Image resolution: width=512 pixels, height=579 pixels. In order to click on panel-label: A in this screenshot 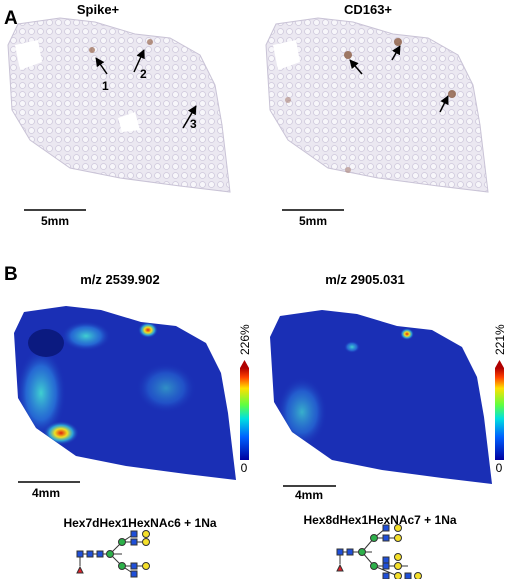, I will do `click(11, 18)`.